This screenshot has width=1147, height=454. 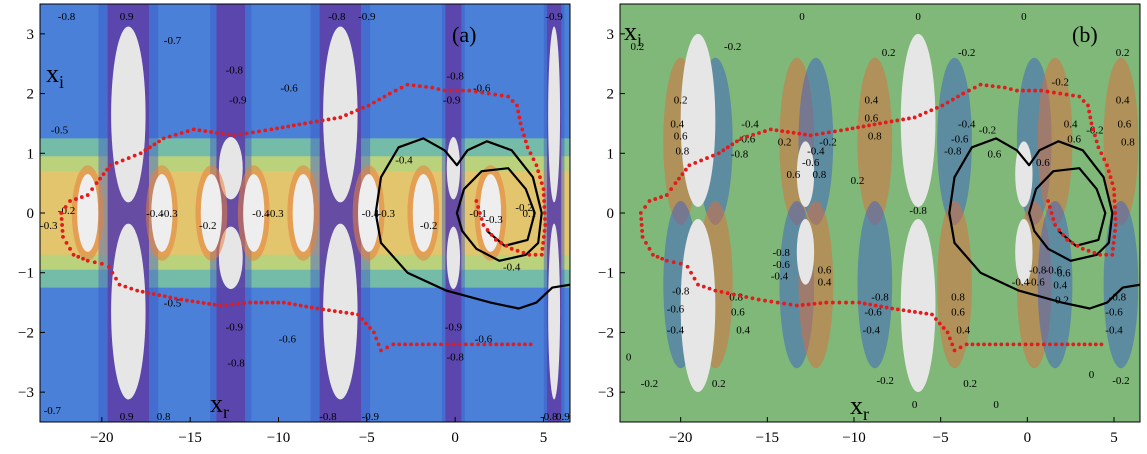 What do you see at coordinates (455, 77) in the screenshot?
I see `panel-a-contour-label: -0.8` at bounding box center [455, 77].